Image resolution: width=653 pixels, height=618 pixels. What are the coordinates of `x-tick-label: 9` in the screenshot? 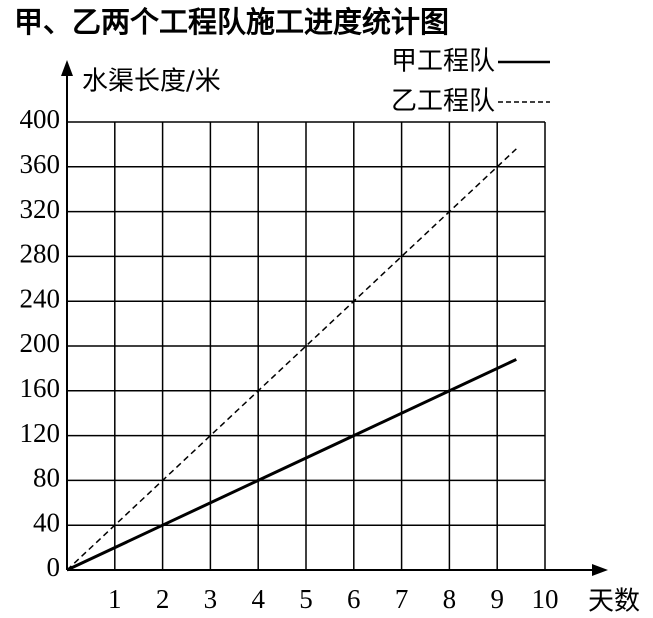 It's located at (497, 599).